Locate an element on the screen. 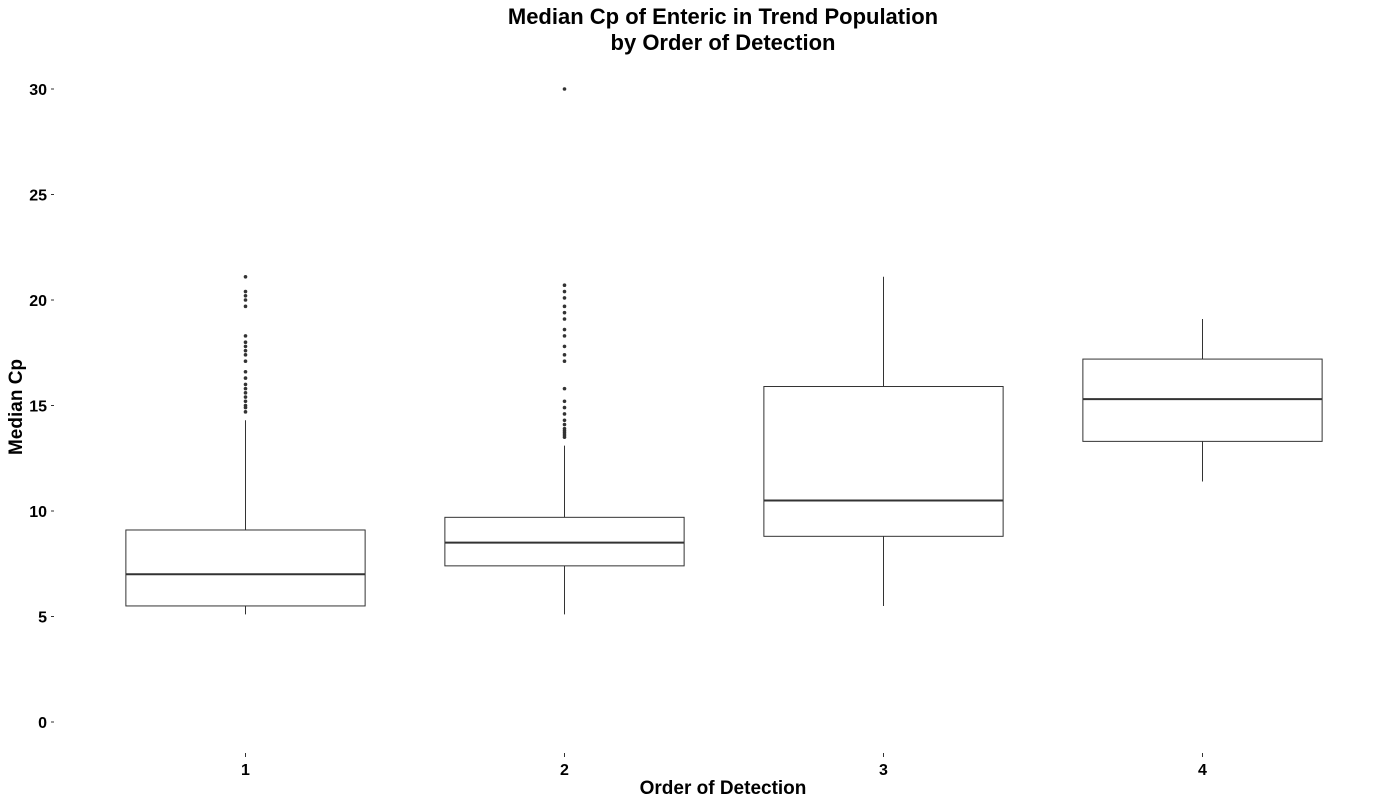 The width and height of the screenshot is (1400, 800). x-tick-label: 1 is located at coordinates (245, 770).